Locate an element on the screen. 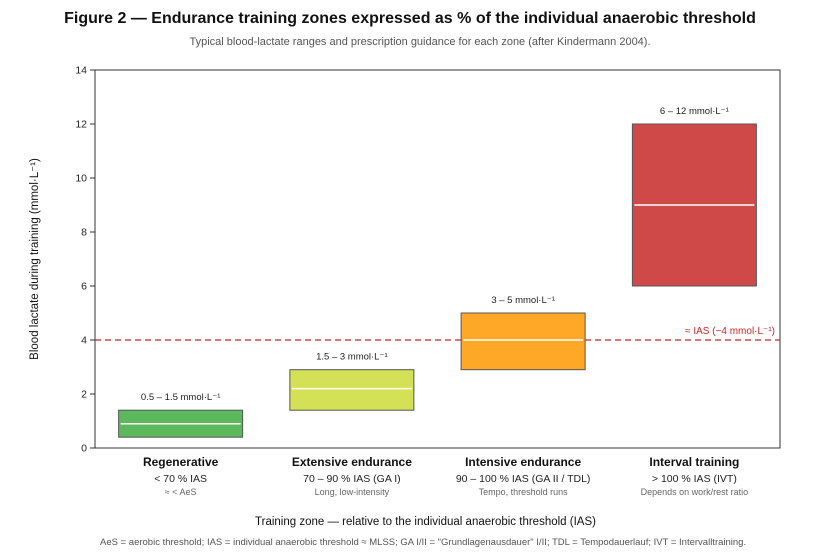  zone-name-label: Regenerative is located at coordinates (181, 462).